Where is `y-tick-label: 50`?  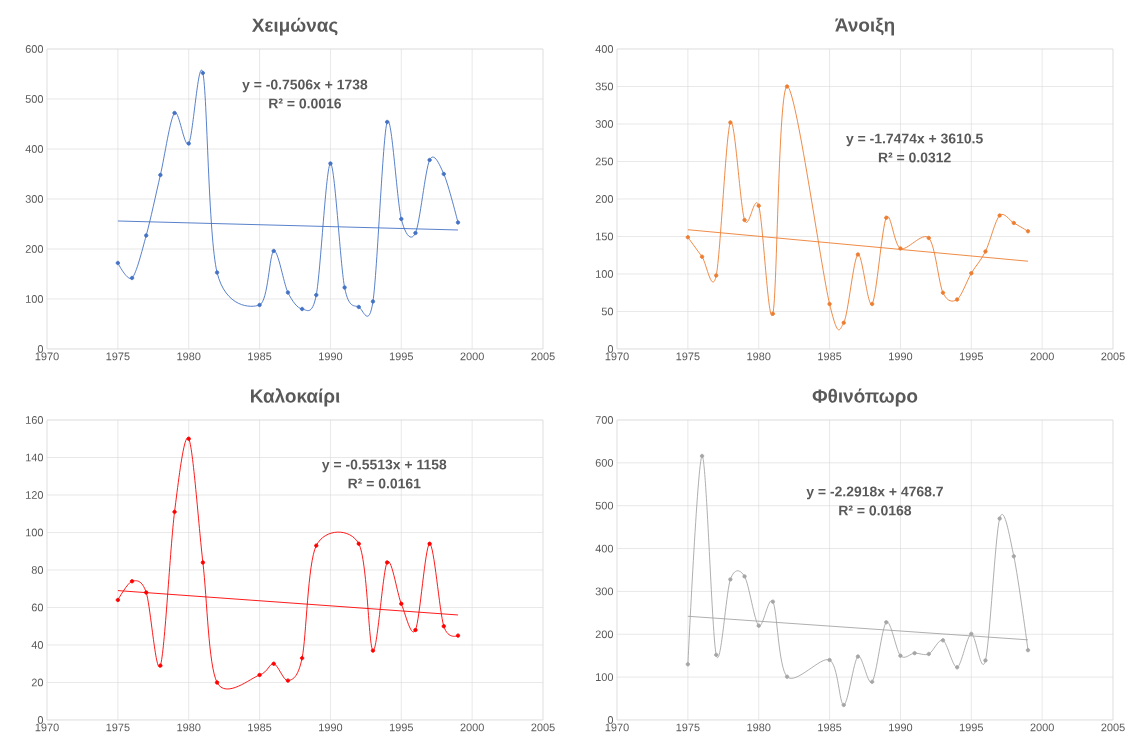 y-tick-label: 50 is located at coordinates (607, 311).